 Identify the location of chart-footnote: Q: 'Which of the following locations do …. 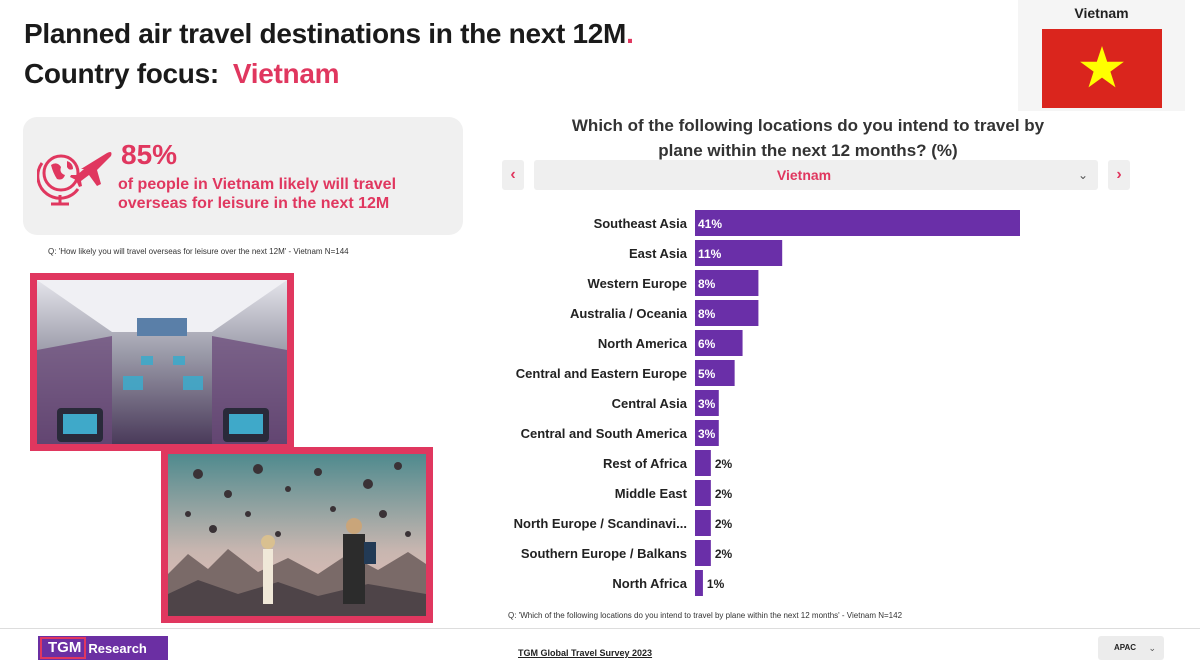
(705, 615).